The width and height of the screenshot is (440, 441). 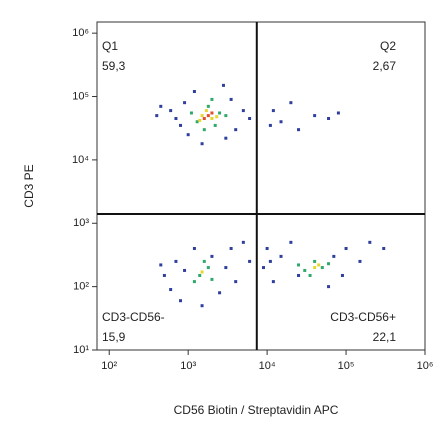 I want to click on quadrant-name: CD3-CD56-, so click(x=133, y=317).